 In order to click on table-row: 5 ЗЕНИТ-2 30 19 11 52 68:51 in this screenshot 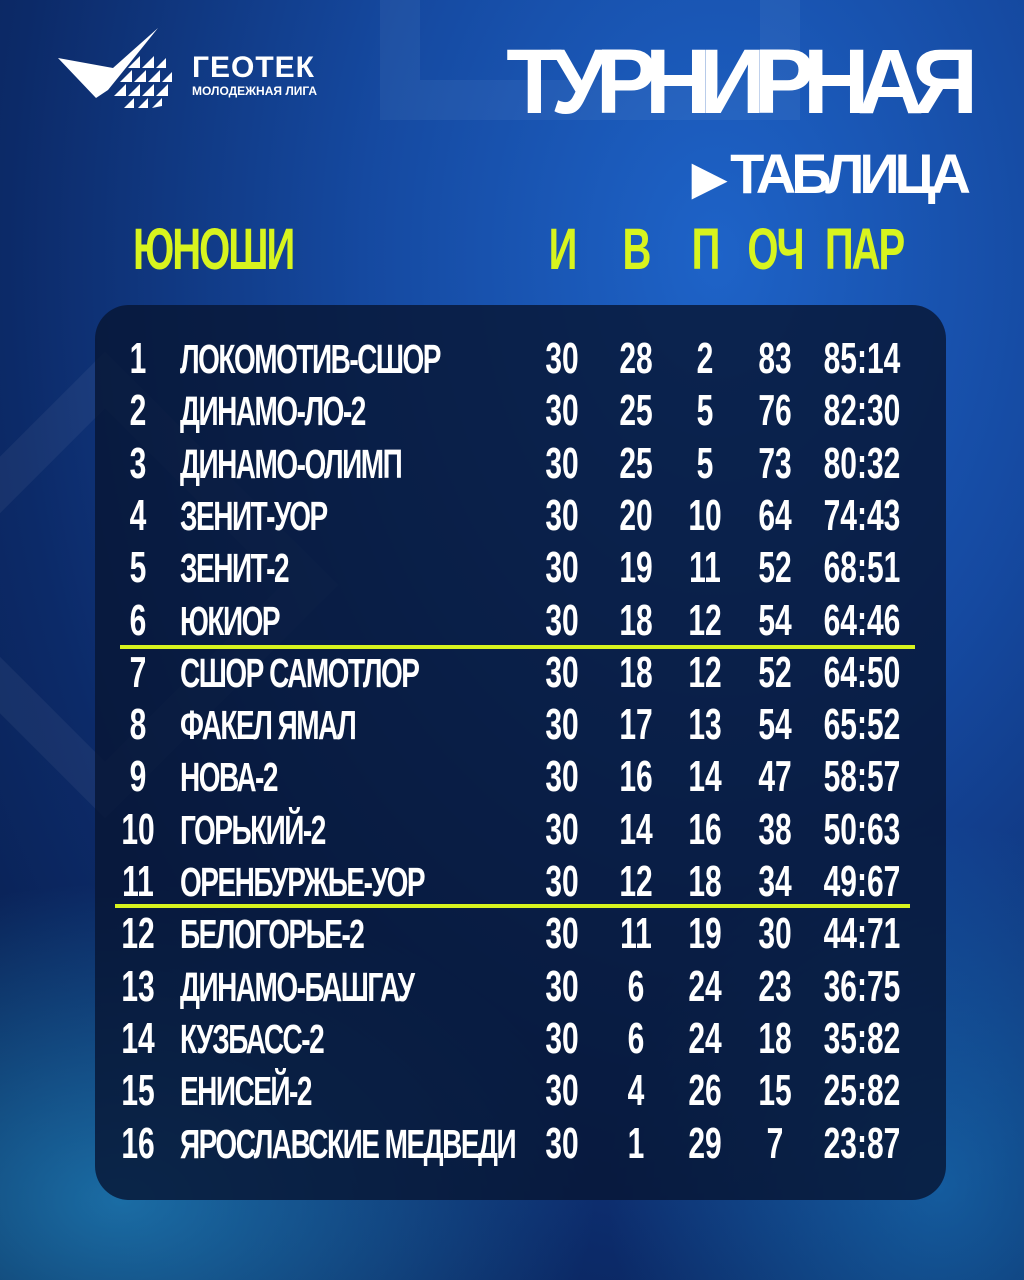, I will do `click(512, 569)`.